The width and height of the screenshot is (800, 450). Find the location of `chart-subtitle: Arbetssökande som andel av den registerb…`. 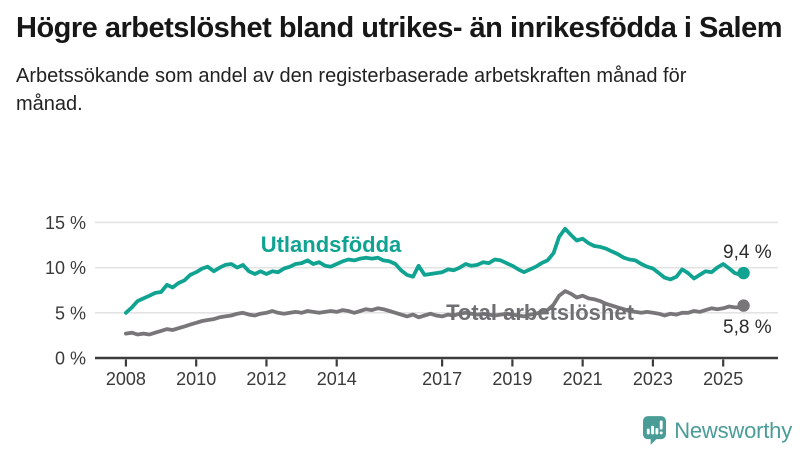

chart-subtitle: Arbetssökande som andel av den registerb… is located at coordinates (351, 90).